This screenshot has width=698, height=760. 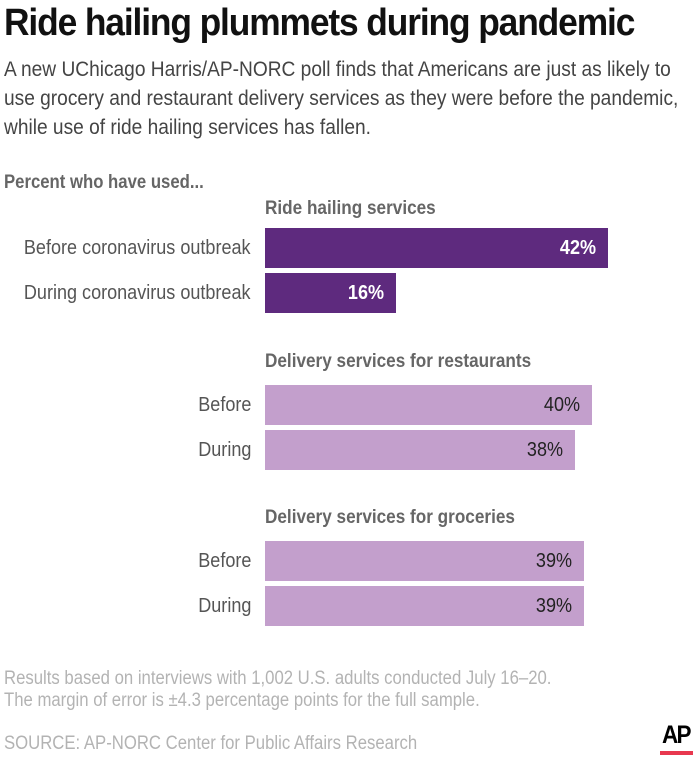 I want to click on category-label: During coronavirus outbreak, so click(x=137, y=292).